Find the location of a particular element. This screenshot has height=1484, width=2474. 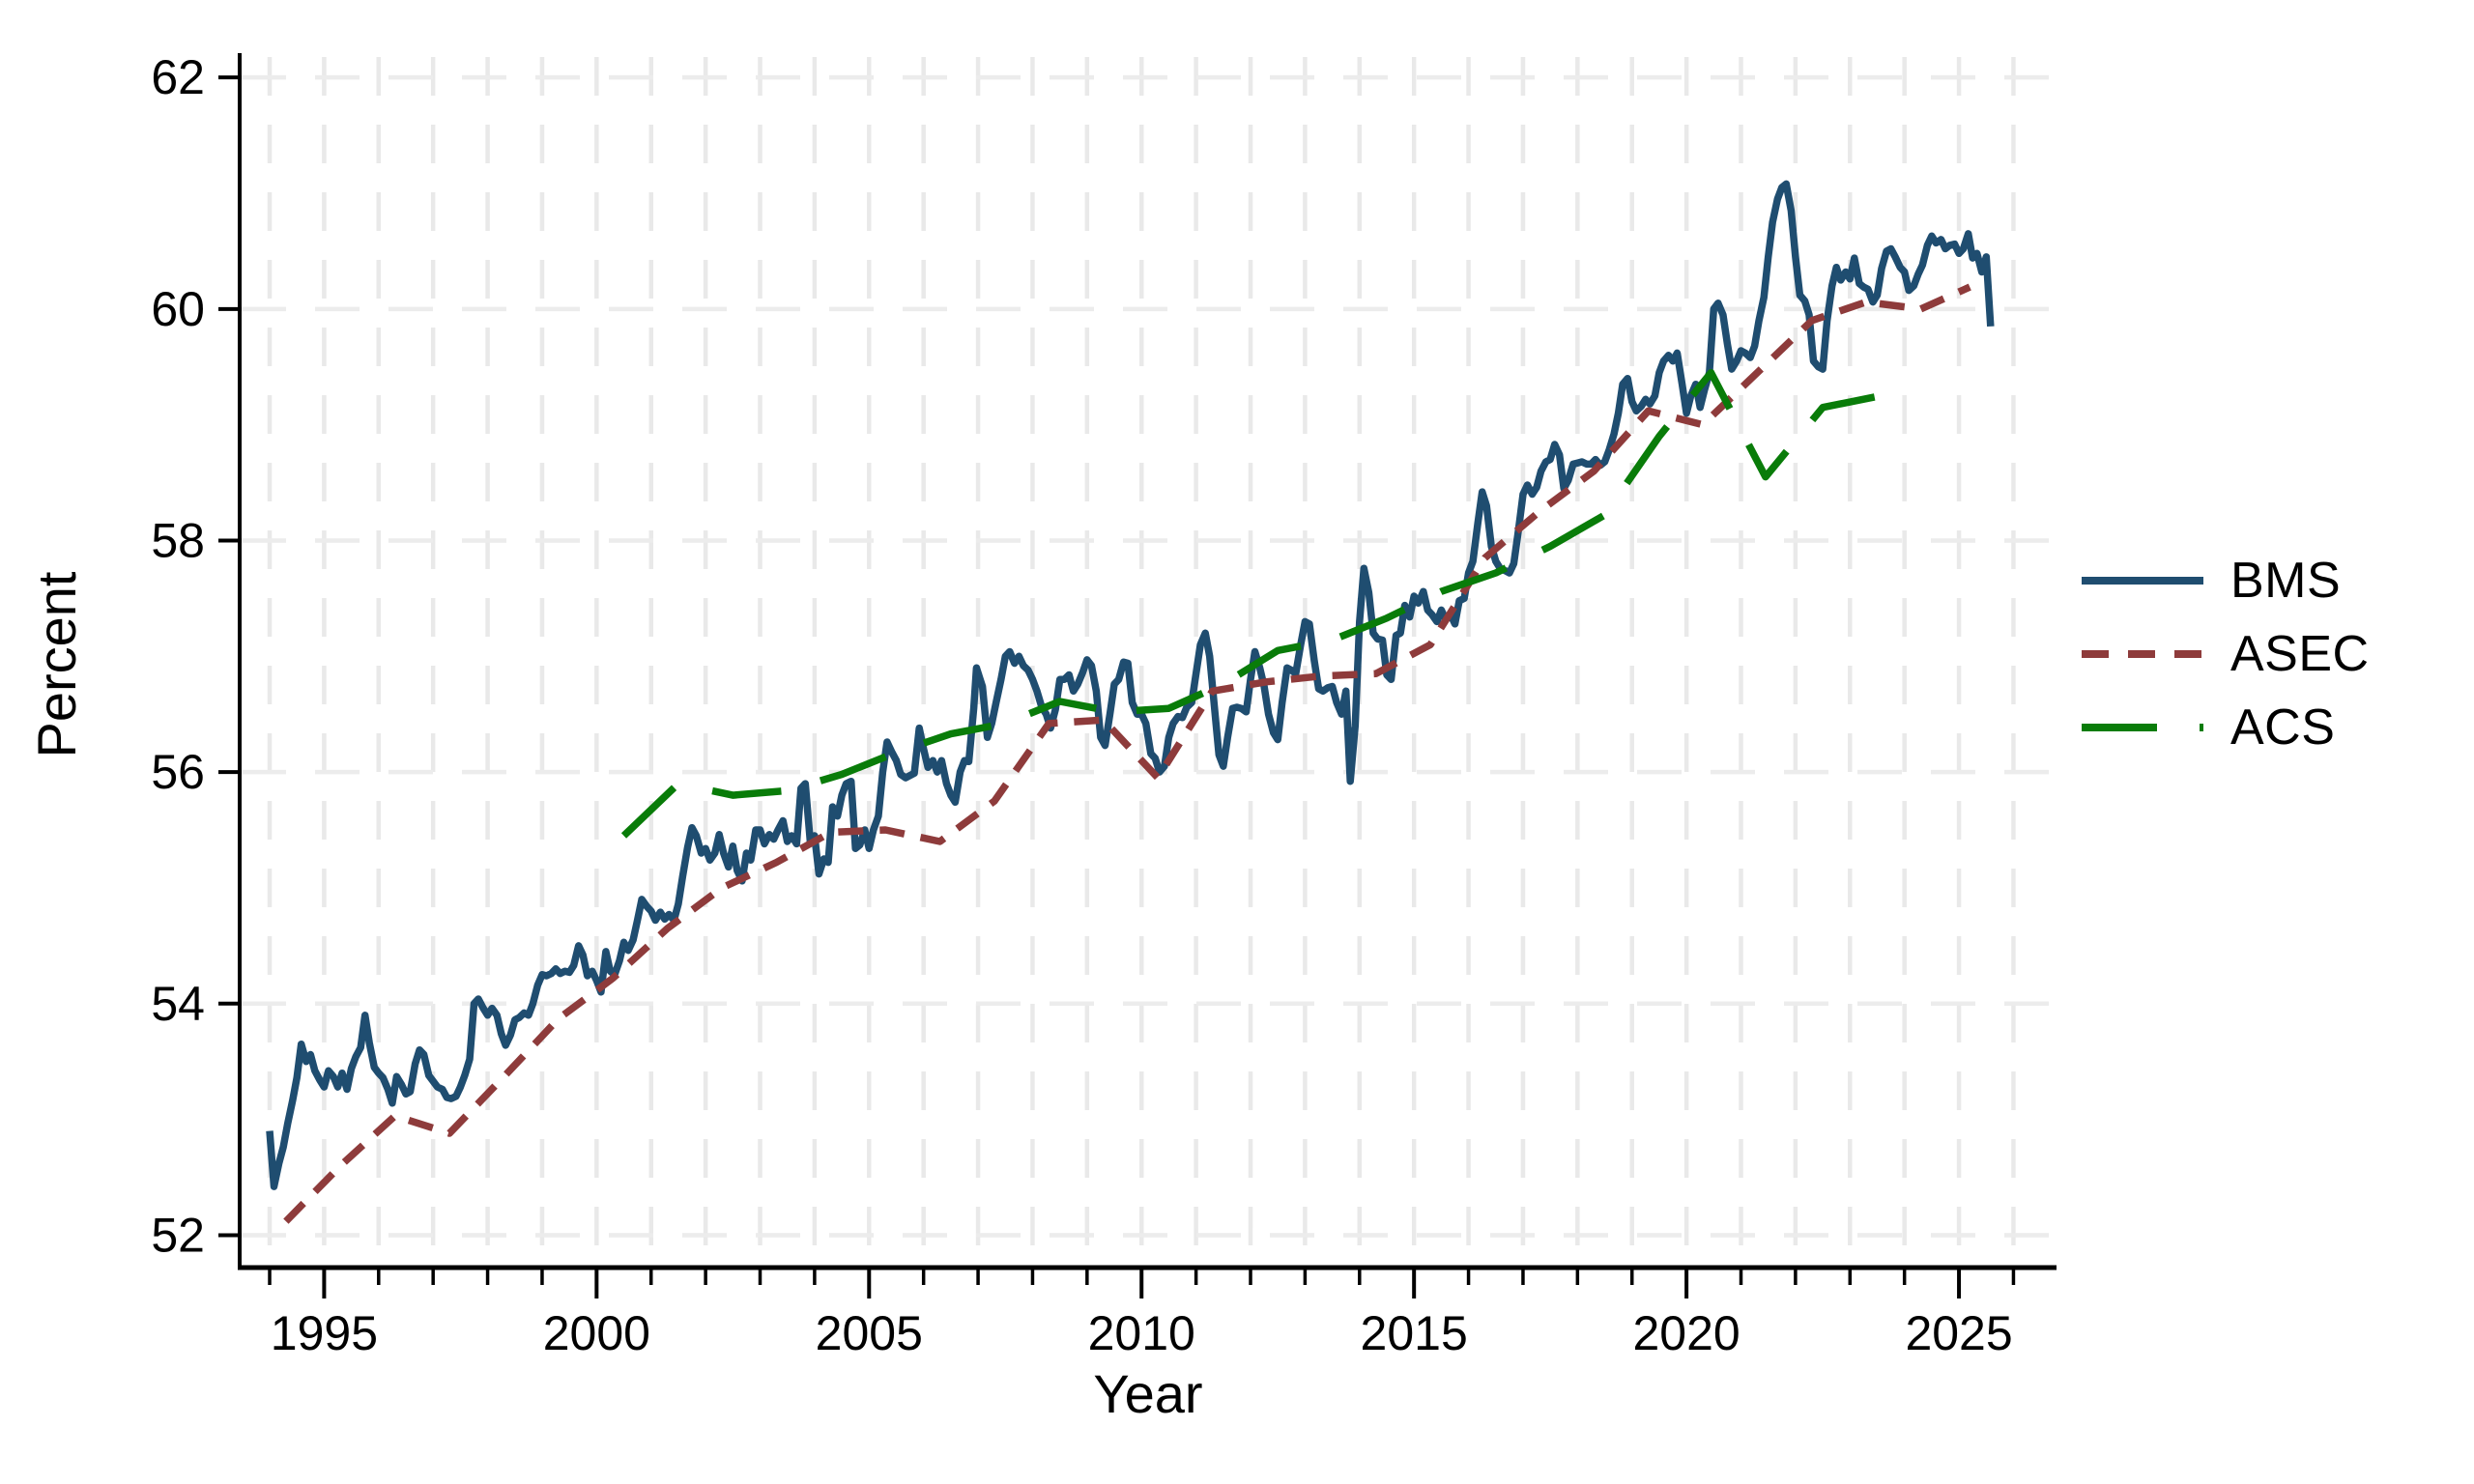

x-tick-label-2000: 2000 is located at coordinates (597, 1333).